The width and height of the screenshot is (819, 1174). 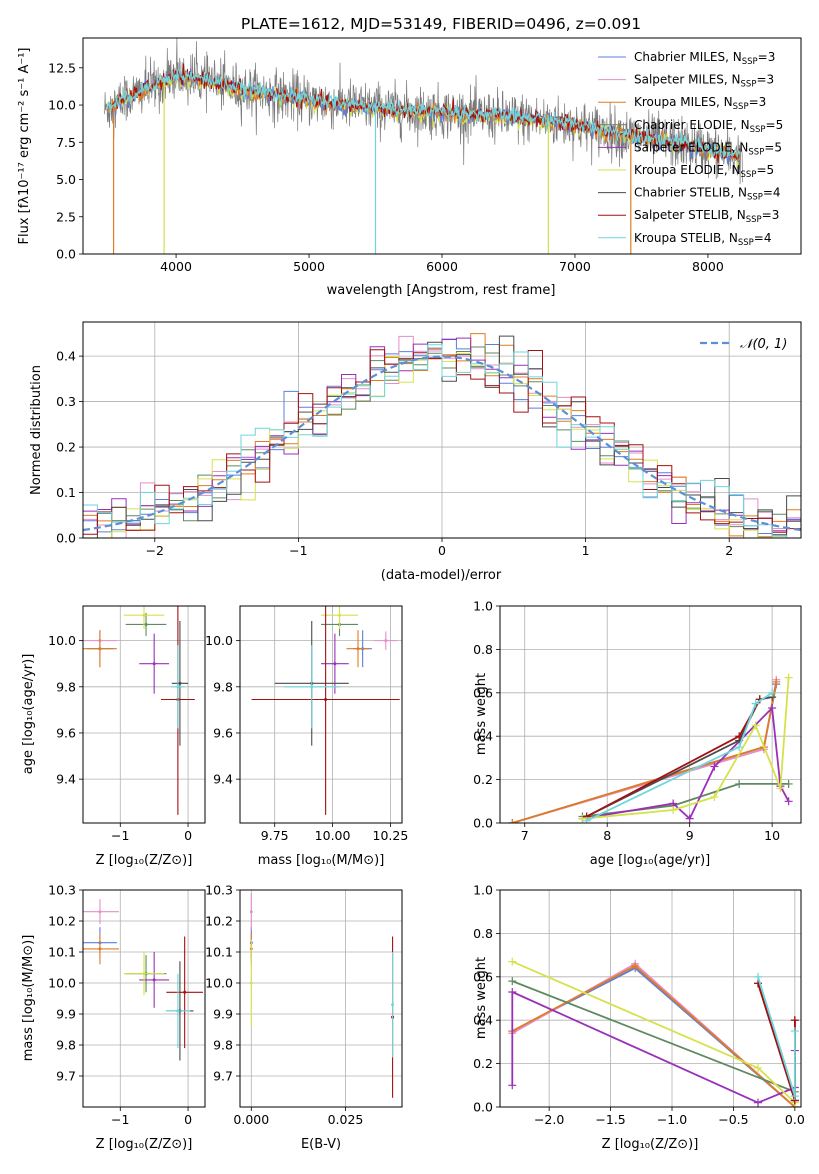 I want to click on y-tick-label: 2.5, so click(x=66, y=216).